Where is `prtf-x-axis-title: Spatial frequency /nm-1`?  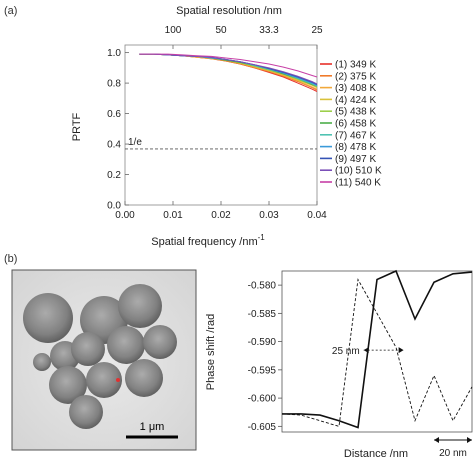 prtf-x-axis-title: Spatial frequency /nm-1 is located at coordinates (208, 240).